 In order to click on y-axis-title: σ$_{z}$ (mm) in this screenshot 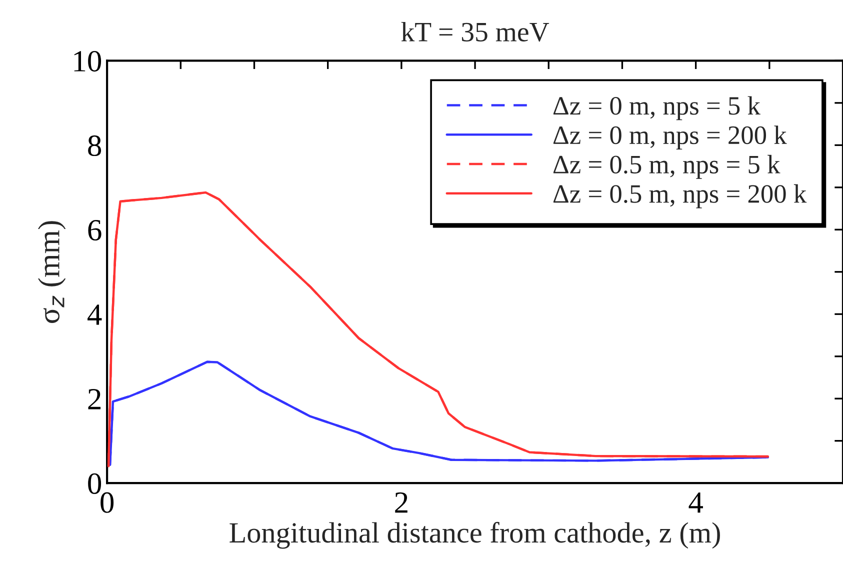, I will do `click(52, 272)`.